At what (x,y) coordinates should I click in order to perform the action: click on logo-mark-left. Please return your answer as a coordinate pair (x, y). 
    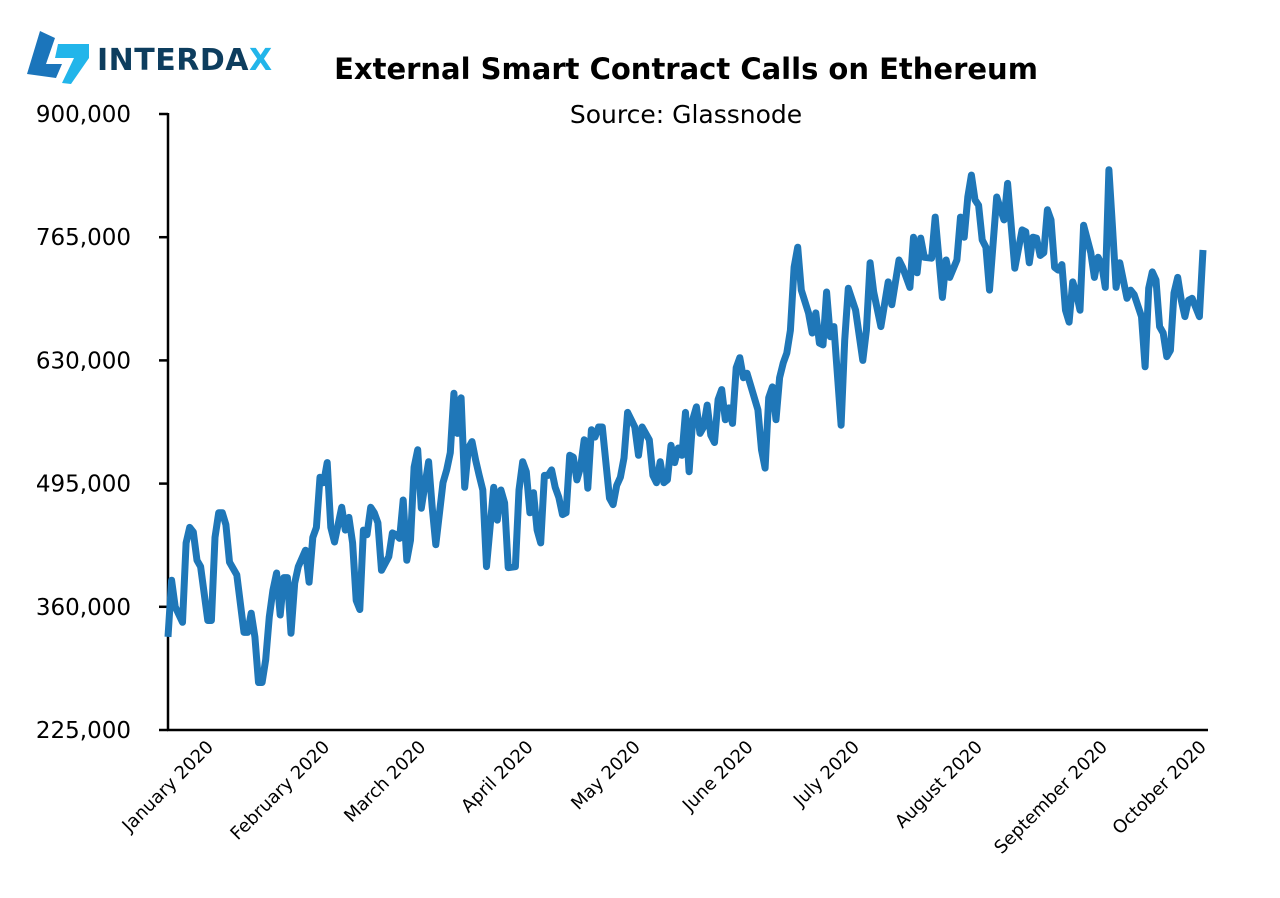
    Looking at the image, I should click on (44, 54).